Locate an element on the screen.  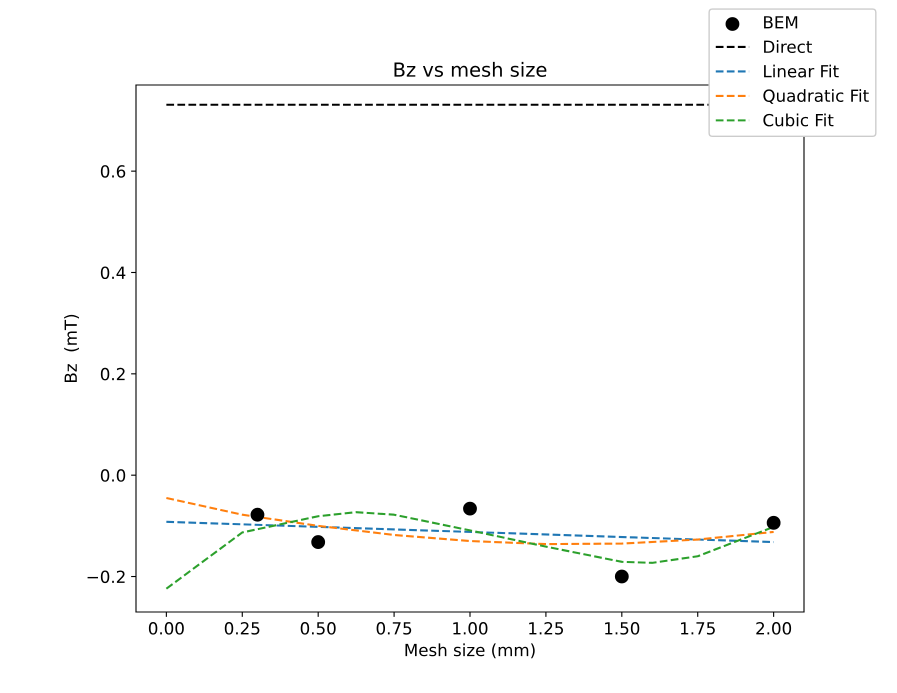
legend-label: Direct is located at coordinates (788, 47).